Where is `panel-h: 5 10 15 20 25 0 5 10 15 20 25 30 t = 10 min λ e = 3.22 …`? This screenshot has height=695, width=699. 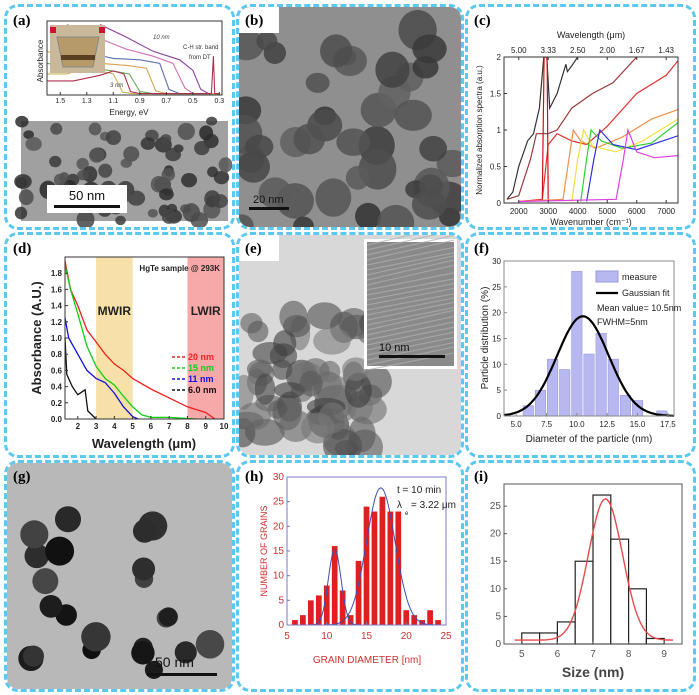
panel-h: 5 10 15 20 25 0 5 10 15 20 25 30 t = 10 min λ e = 3.22 … is located at coordinates (350, 576).